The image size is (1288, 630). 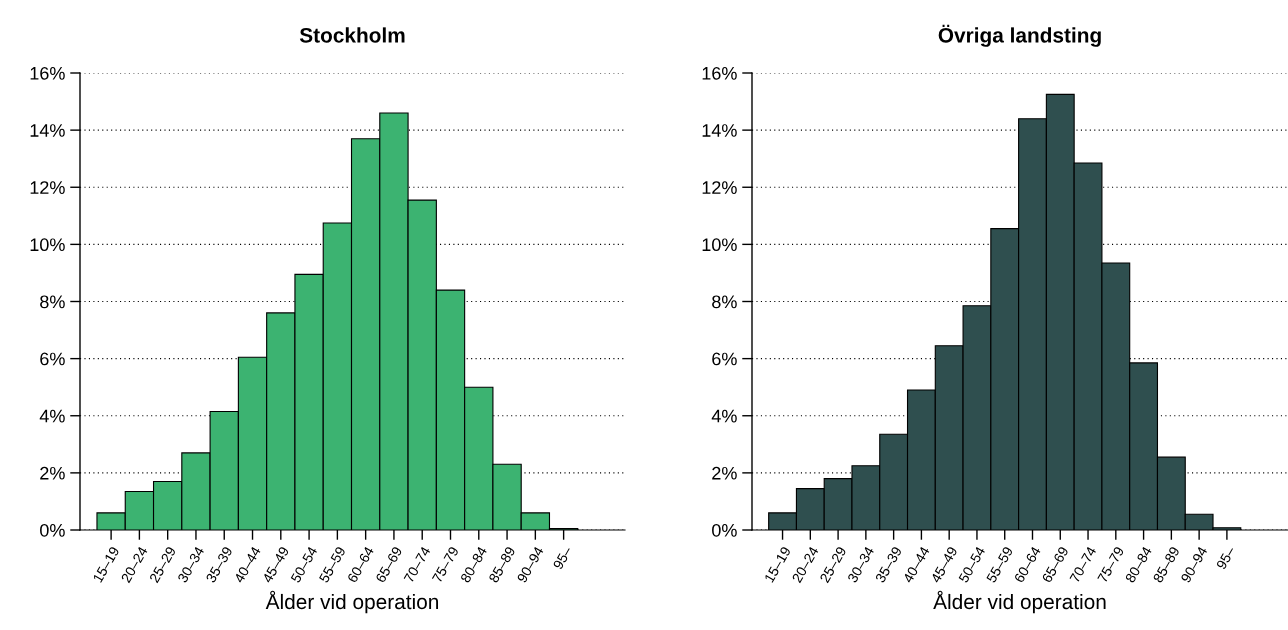 I want to click on chart-title: Övriga landsting, so click(x=1019, y=35).